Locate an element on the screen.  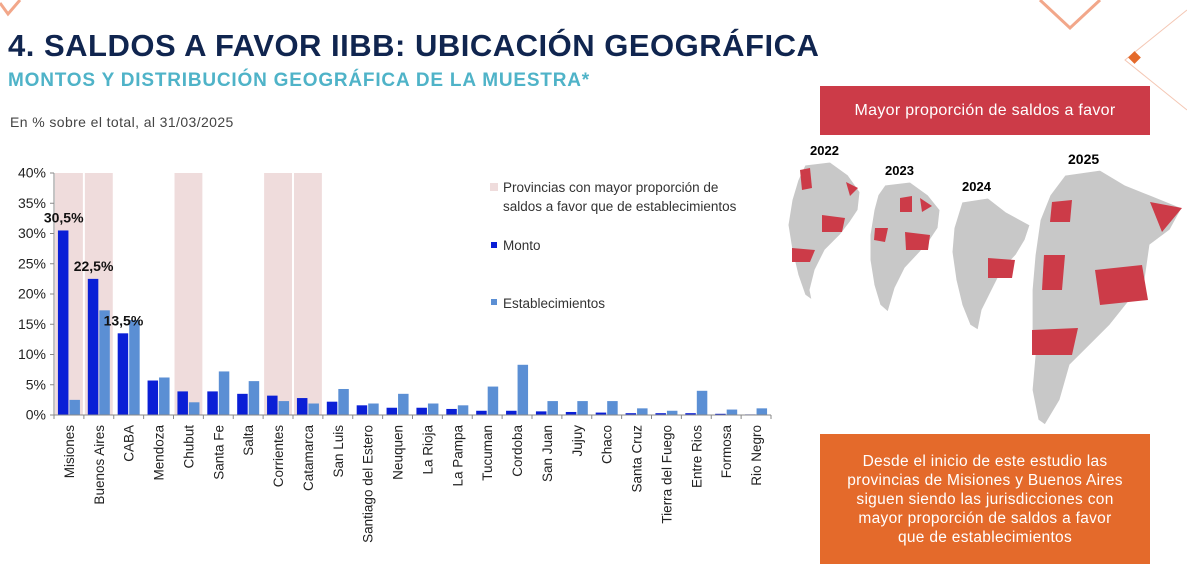
proportion-badge: Mayor proporción de saldos a favor is located at coordinates (985, 110).